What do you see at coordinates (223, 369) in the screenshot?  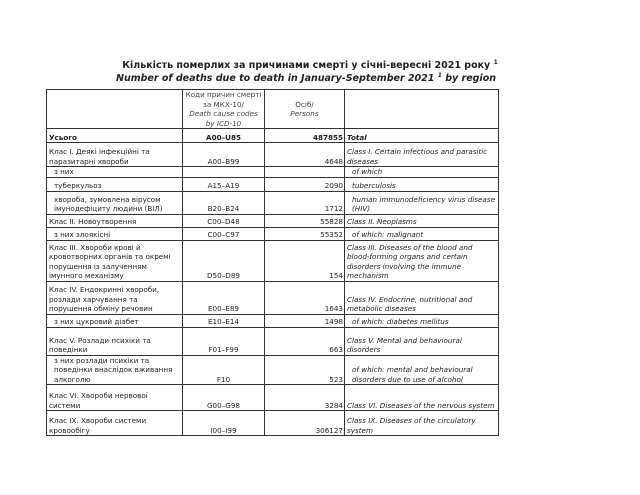 I see `row-code: F10` at bounding box center [223, 369].